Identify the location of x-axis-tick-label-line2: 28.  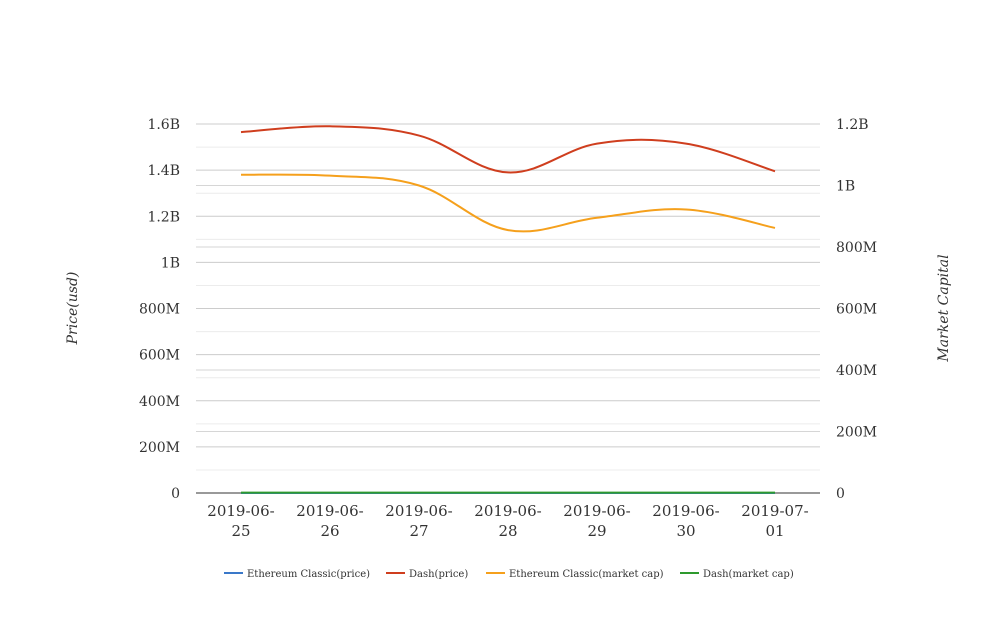
(507, 531).